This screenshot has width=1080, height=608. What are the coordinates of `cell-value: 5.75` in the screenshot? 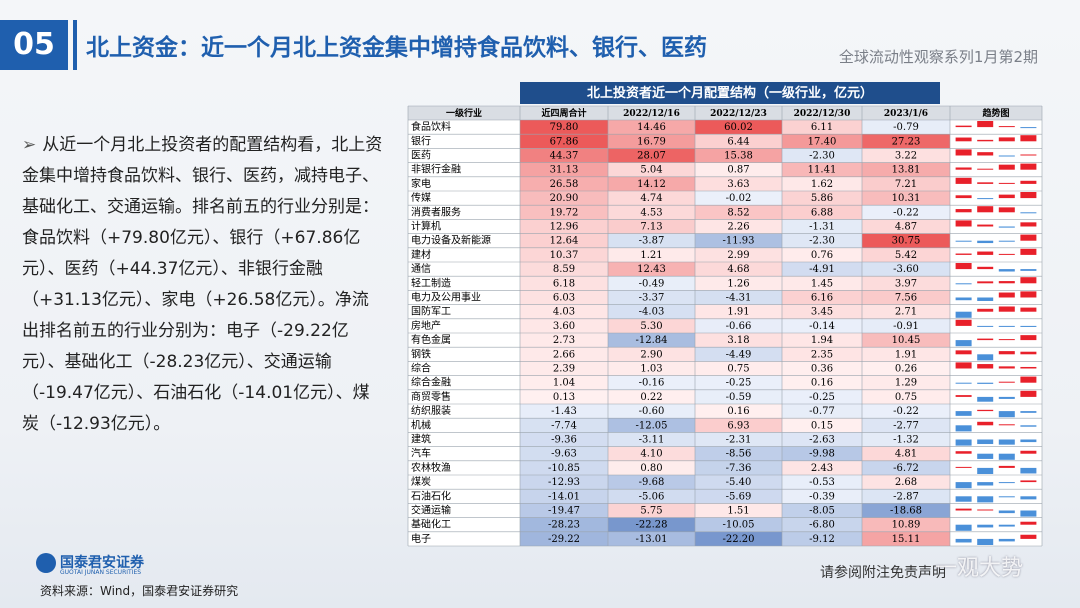 It's located at (651, 511).